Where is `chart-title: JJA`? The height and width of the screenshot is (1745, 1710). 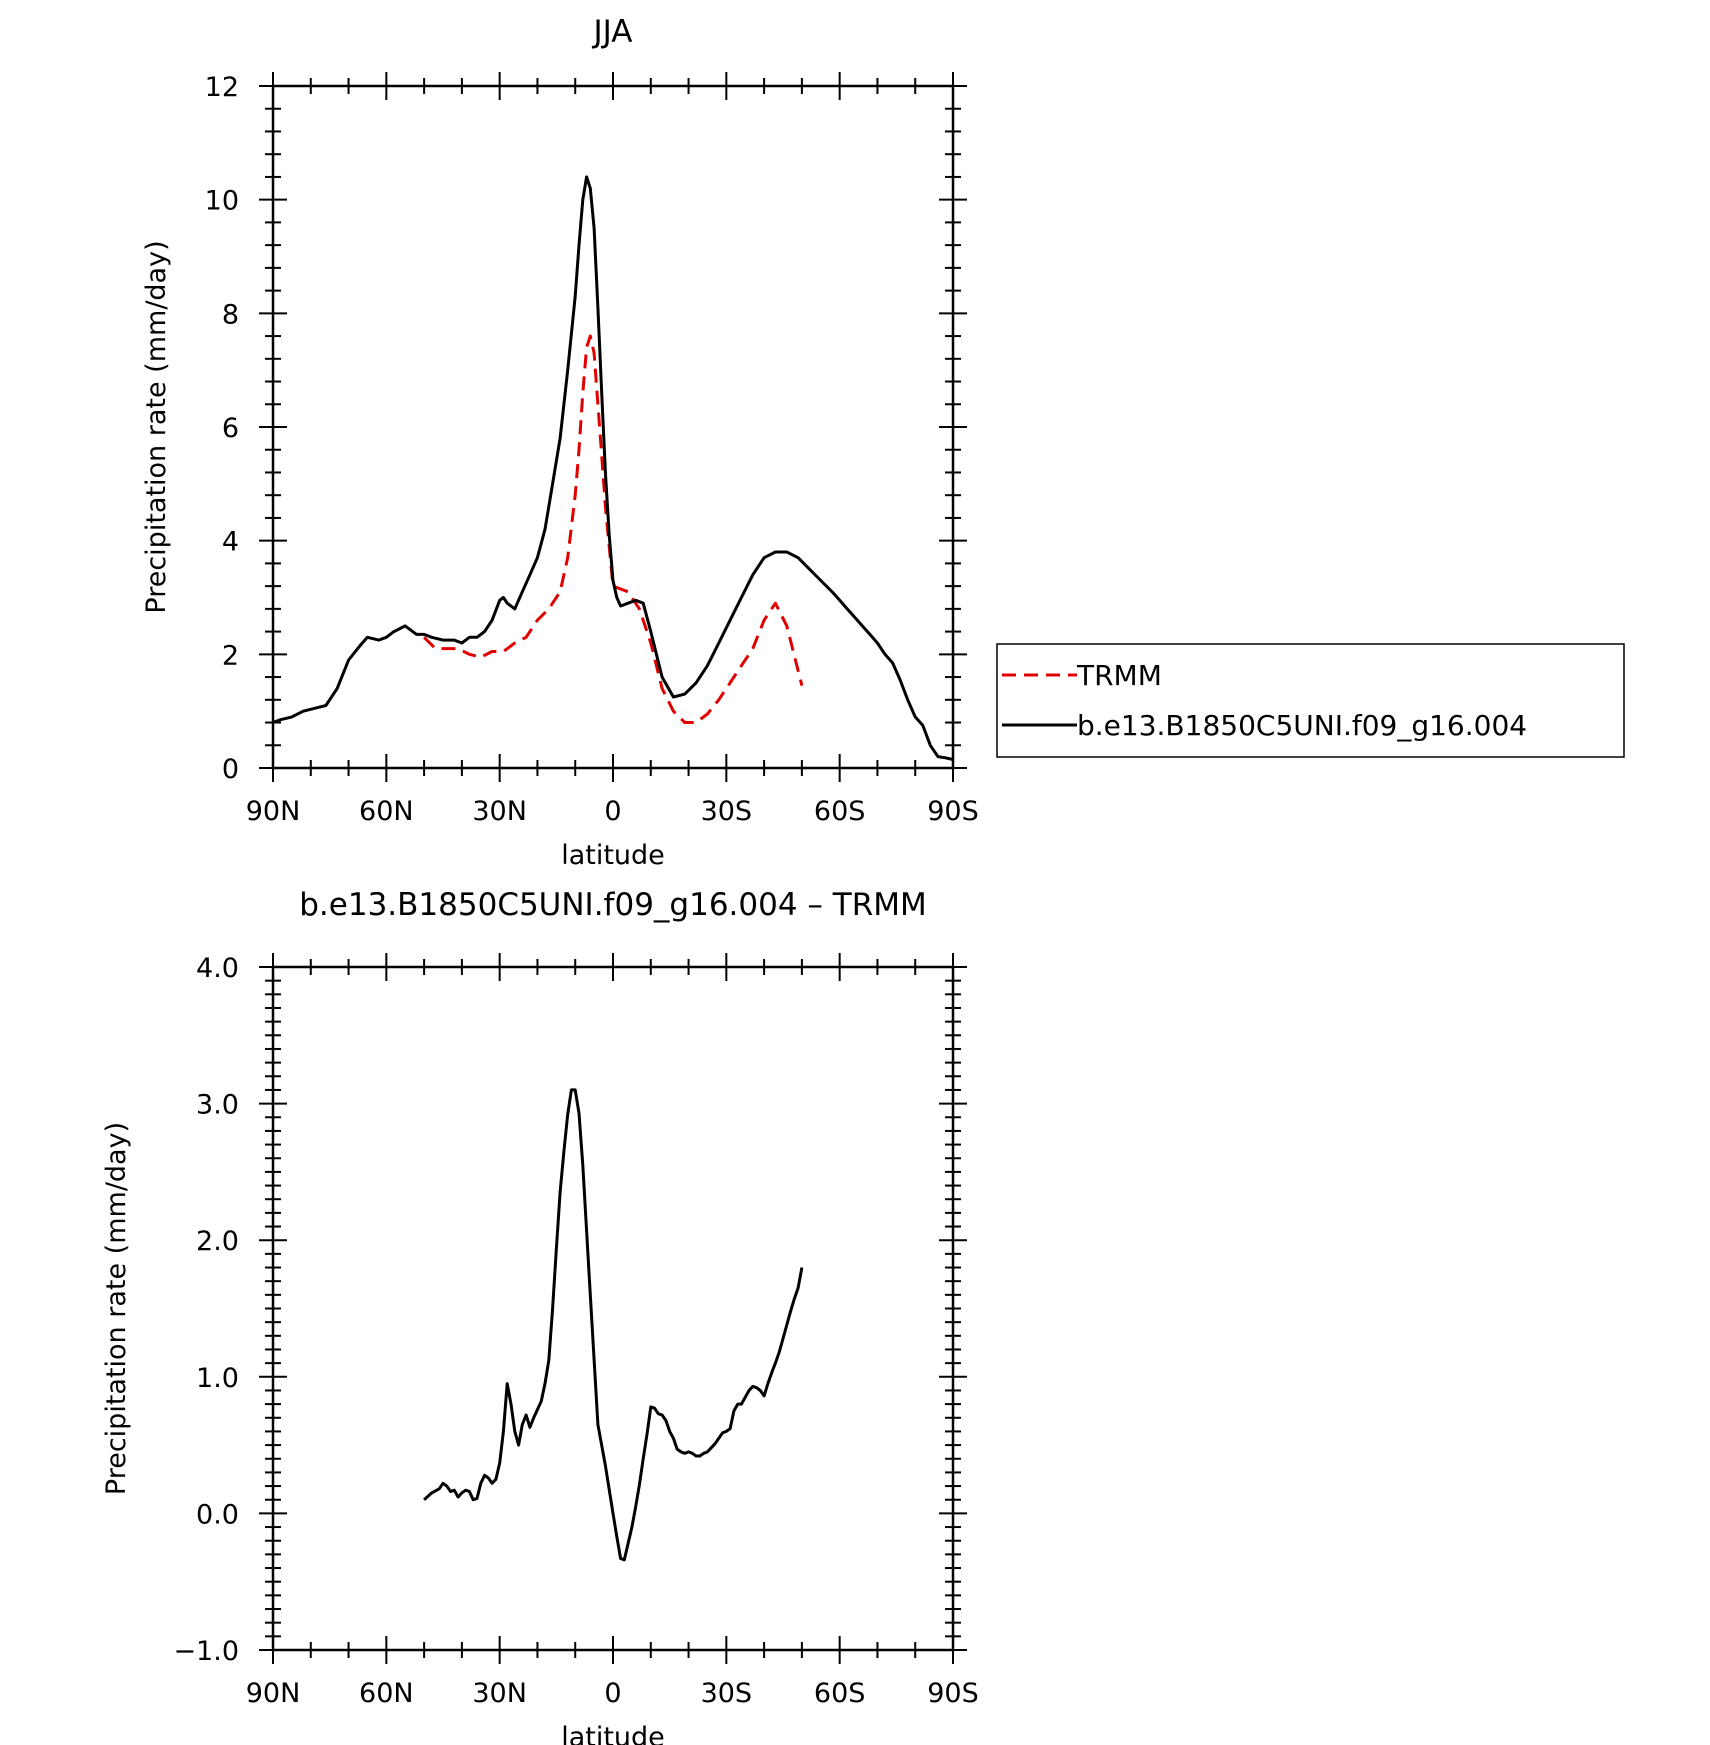
chart-title: JJA is located at coordinates (612, 32).